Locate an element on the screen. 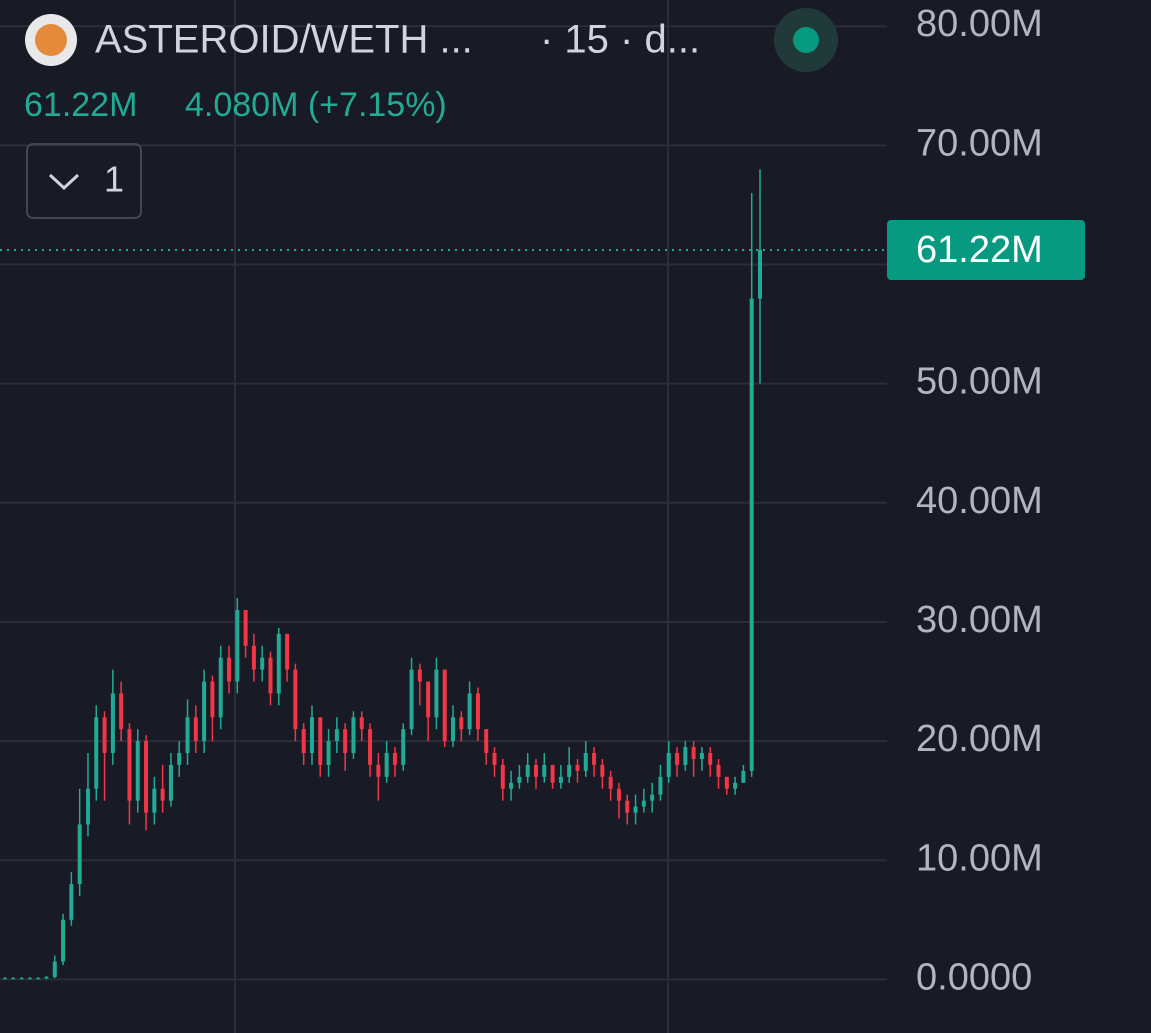 The image size is (1151, 1033). y-tick-label: 50.00M is located at coordinates (979, 382).